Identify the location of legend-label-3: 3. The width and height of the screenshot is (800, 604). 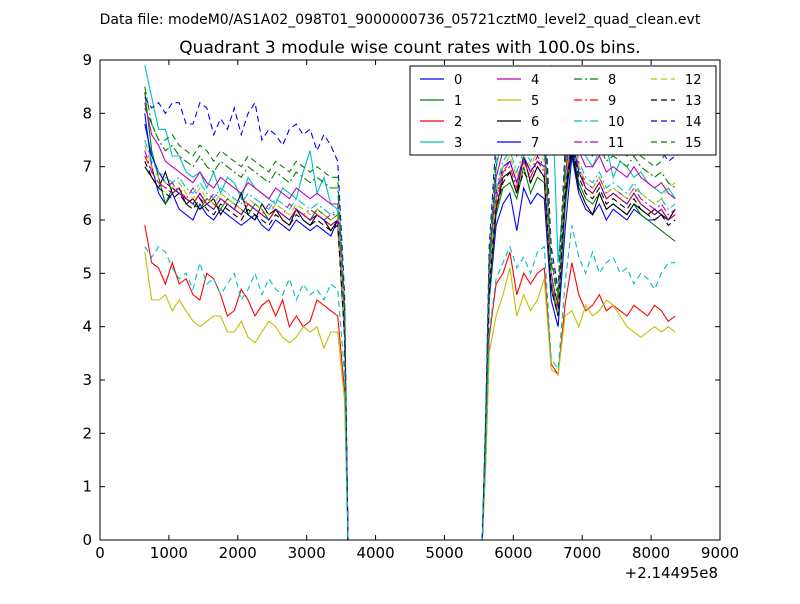
(458, 143).